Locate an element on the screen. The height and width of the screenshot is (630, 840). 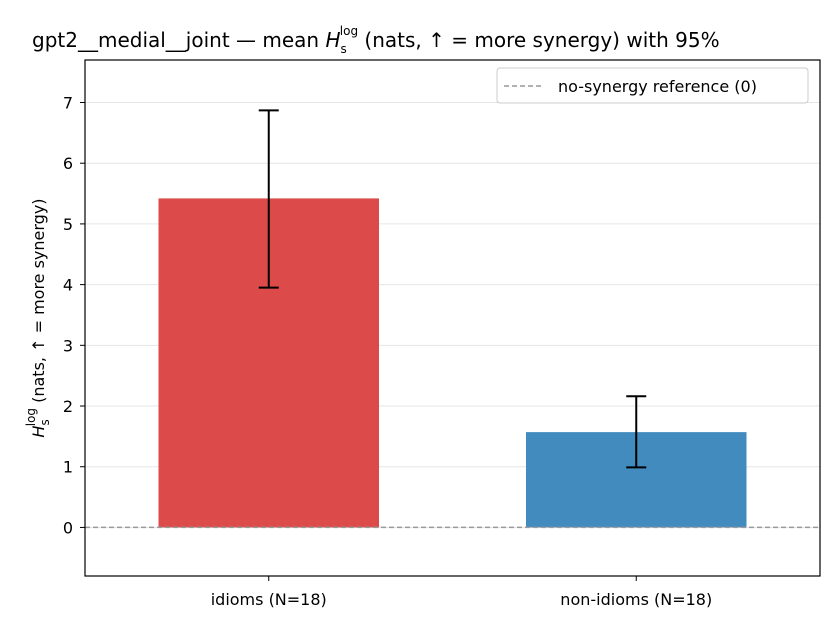
y-tick-label-5: 5 is located at coordinates (68, 224).